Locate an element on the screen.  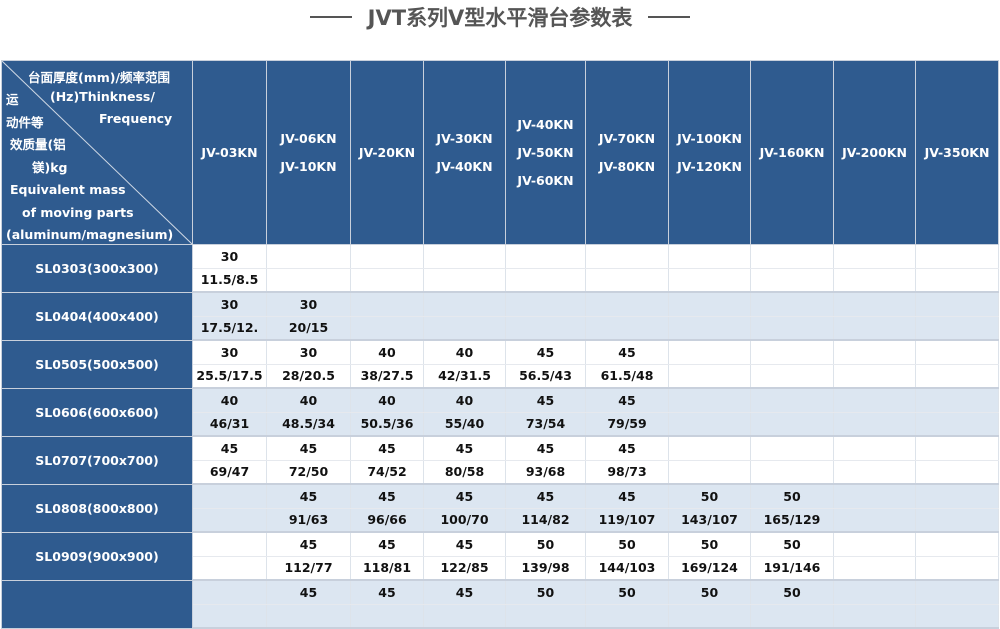
row-label is located at coordinates (97, 604).